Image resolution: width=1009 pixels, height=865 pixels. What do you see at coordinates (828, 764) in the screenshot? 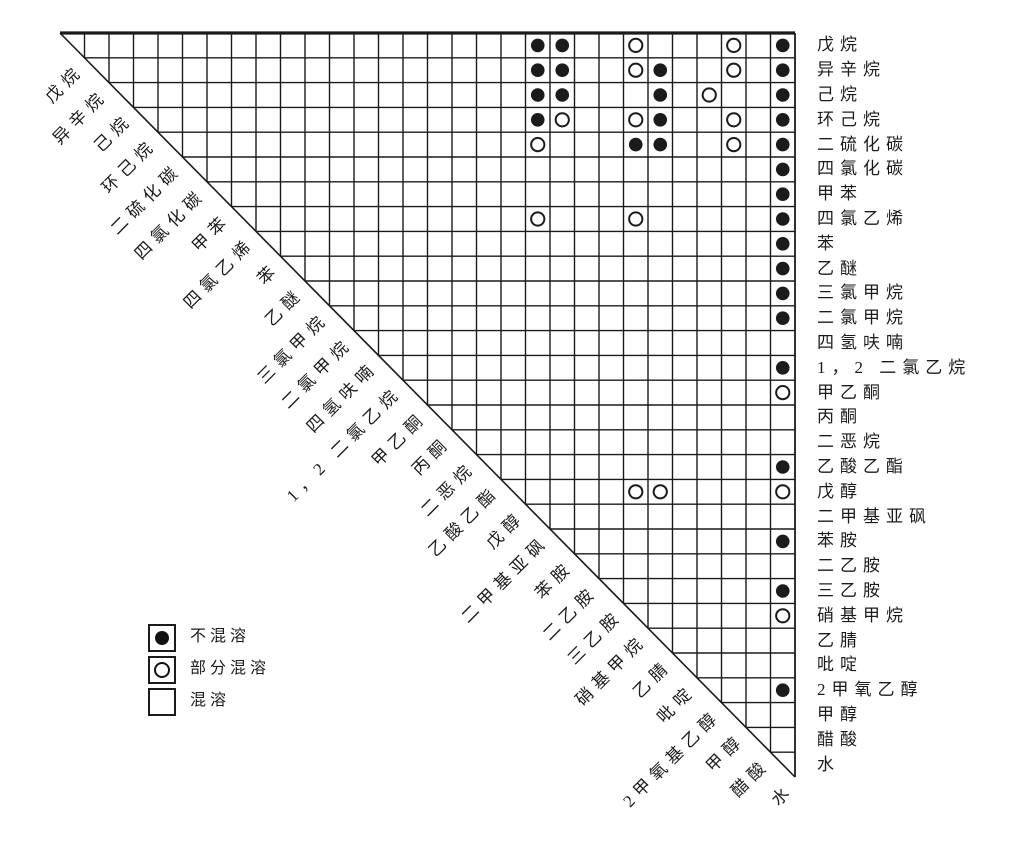
I see `row-label-30: 水` at bounding box center [828, 764].